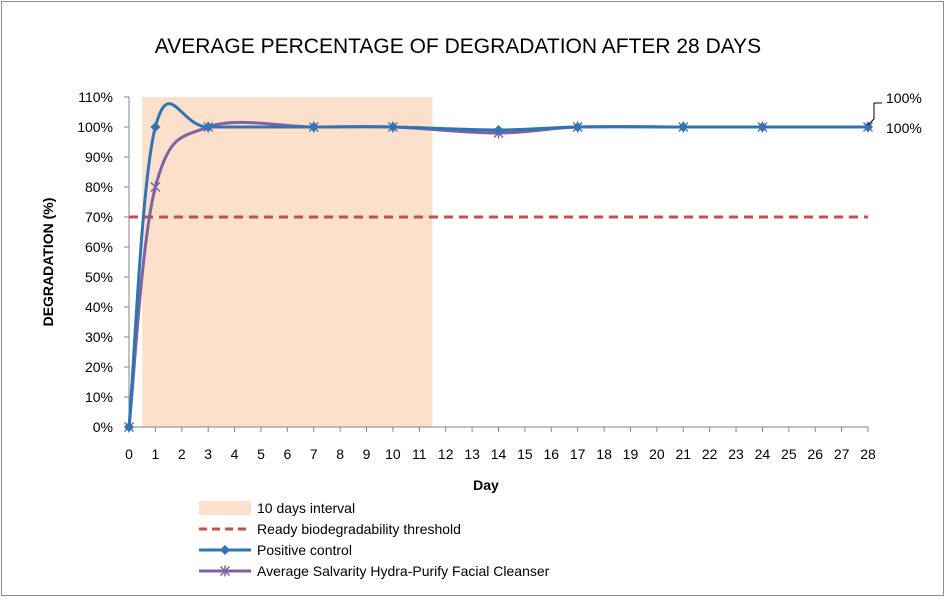 The width and height of the screenshot is (947, 600). Describe the element at coordinates (904, 128) in the screenshot. I see `end-label-facial-cleanser: 100%` at that location.